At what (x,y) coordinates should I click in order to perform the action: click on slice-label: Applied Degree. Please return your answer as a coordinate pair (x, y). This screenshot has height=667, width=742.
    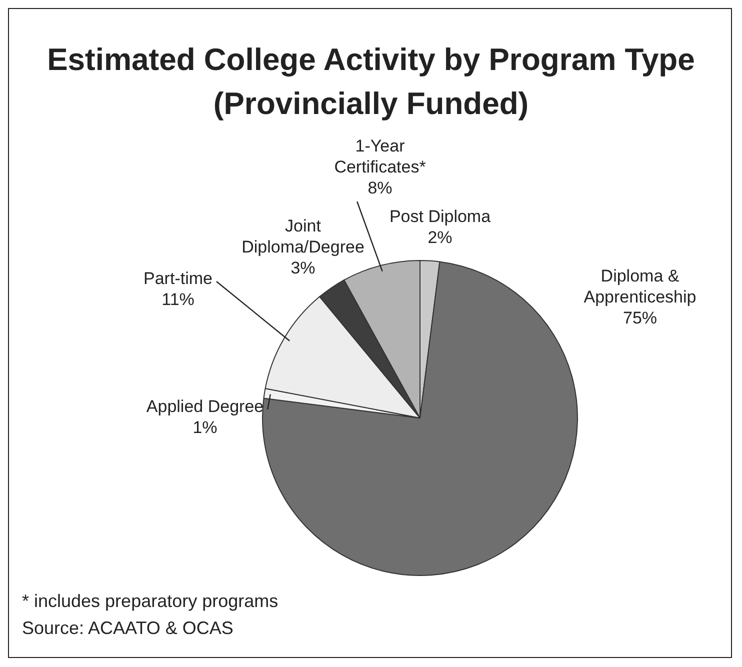
    Looking at the image, I should click on (205, 406).